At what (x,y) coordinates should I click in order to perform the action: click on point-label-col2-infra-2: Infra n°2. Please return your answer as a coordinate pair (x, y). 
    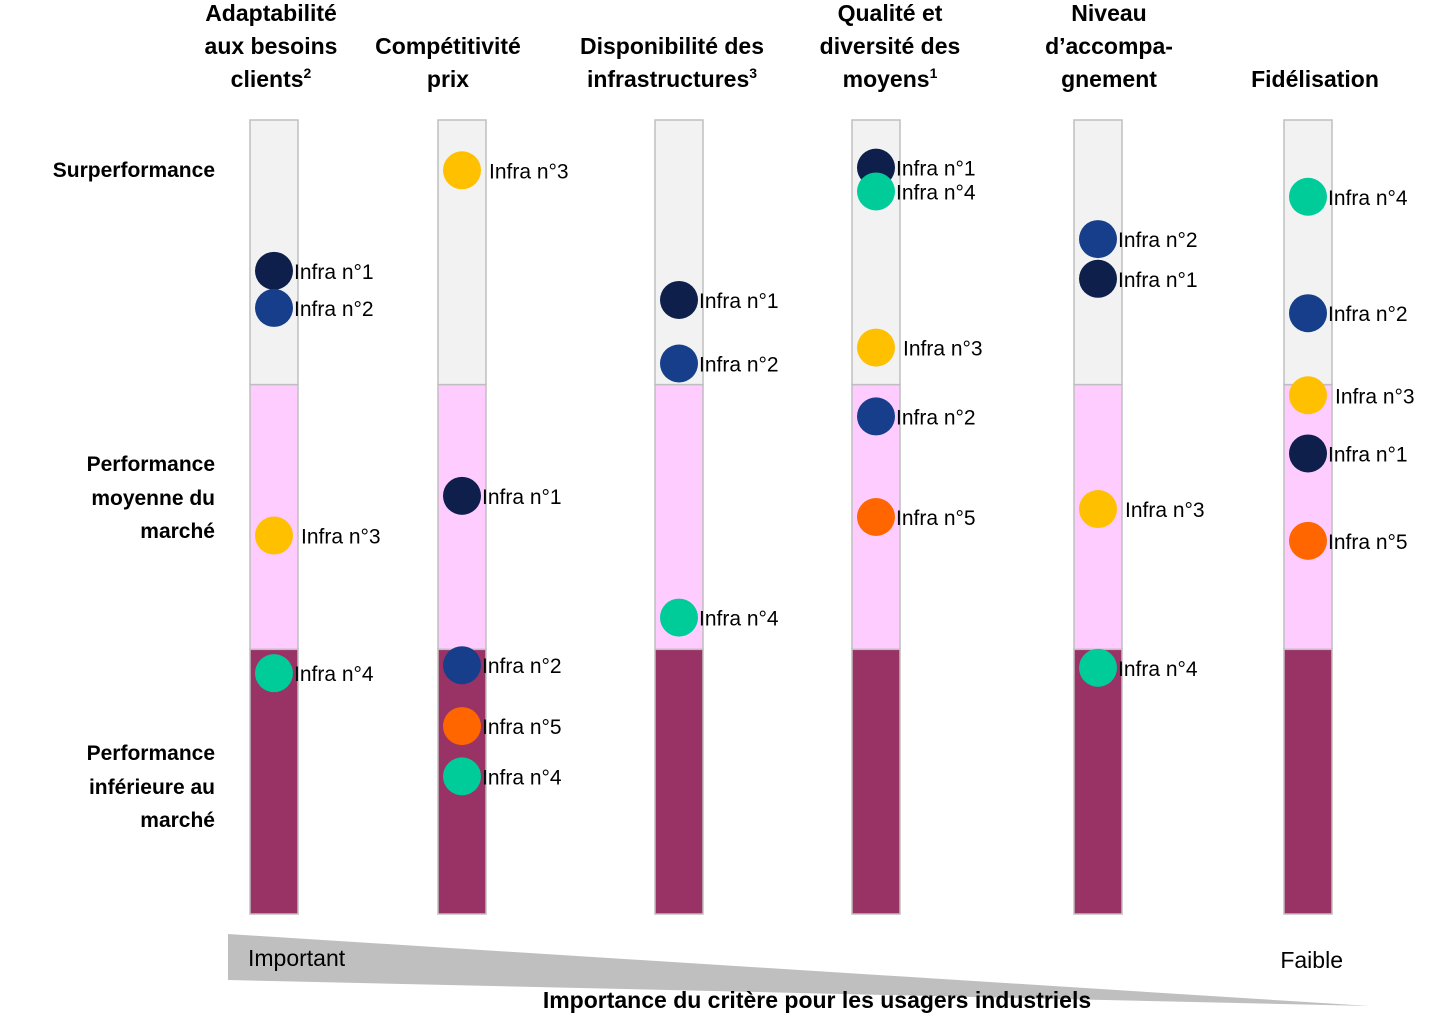
    Looking at the image, I should click on (522, 666).